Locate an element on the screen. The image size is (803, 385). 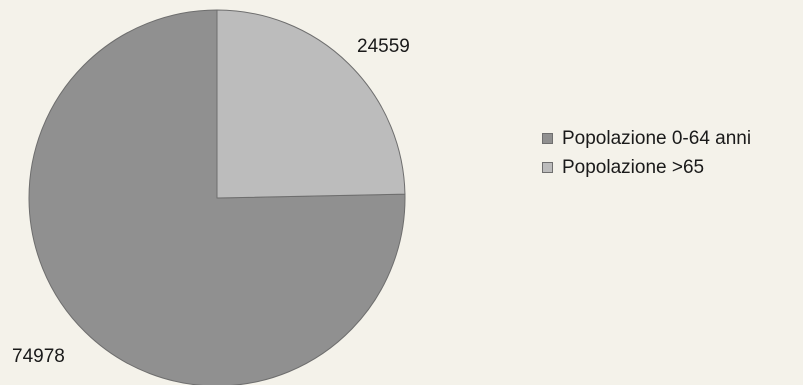
legend-label-0-64: Popolazione 0-64 anni is located at coordinates (657, 138).